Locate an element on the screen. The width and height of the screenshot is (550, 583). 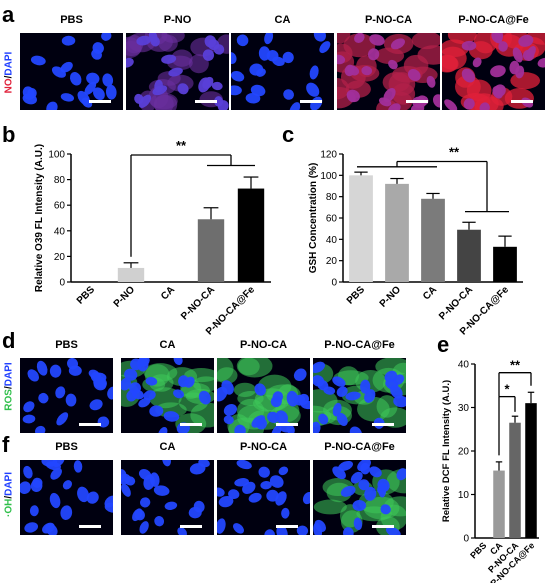
y-axis-label: Relative DCF FL Intensity (A.U.) is located at coordinates (446, 451).